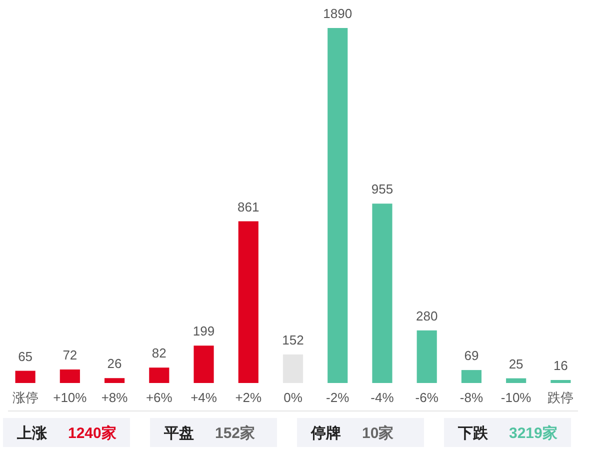 This screenshot has height=451, width=591. I want to click on data-label: 16, so click(560, 365).